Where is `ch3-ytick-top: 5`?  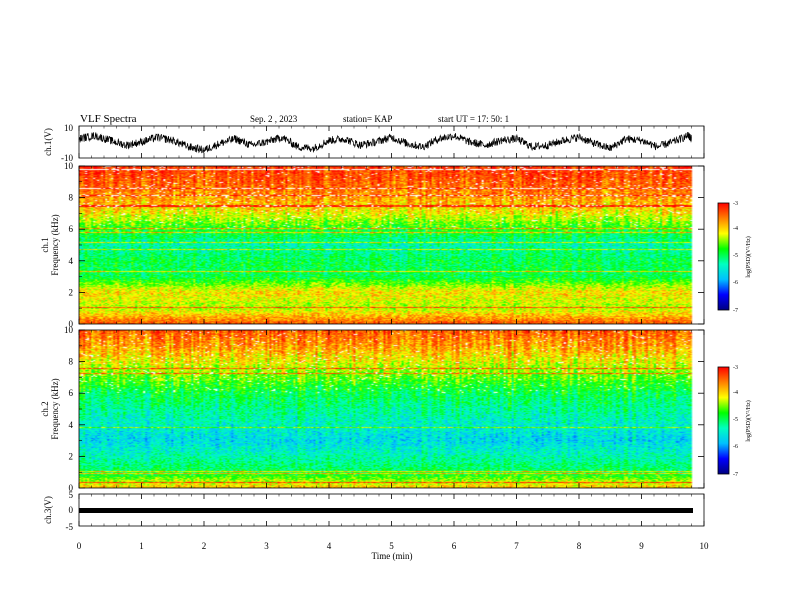
ch3-ytick-top: 5 is located at coordinates (71, 495).